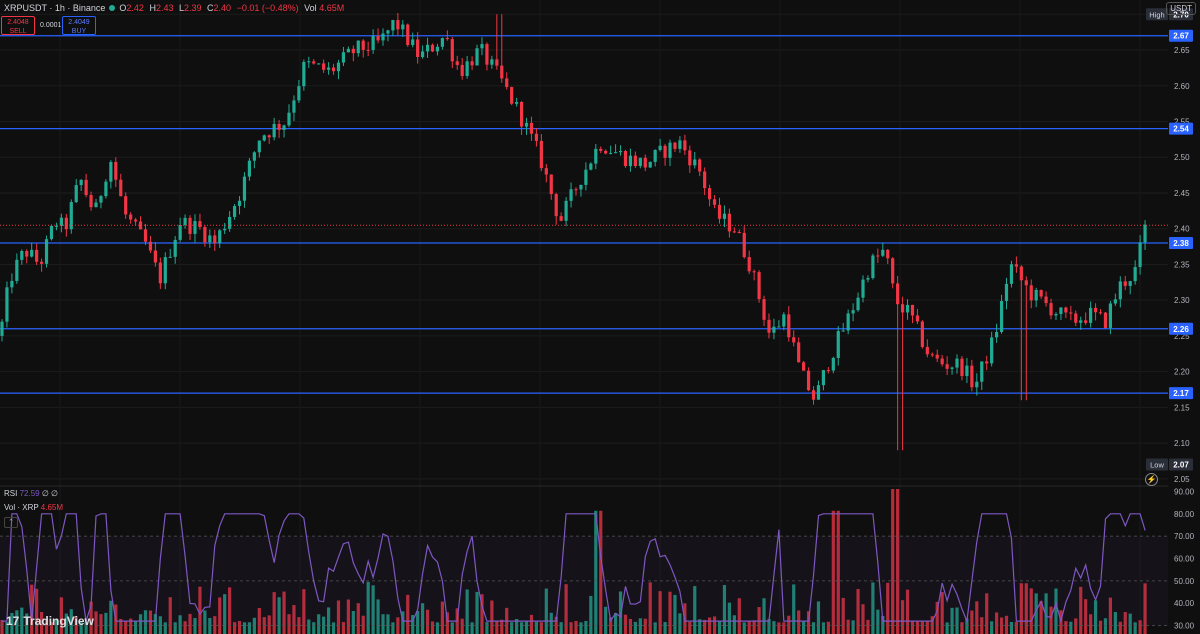 Image resolution: width=1200 pixels, height=634 pixels. I want to click on open-value: 2.42, so click(135, 8).